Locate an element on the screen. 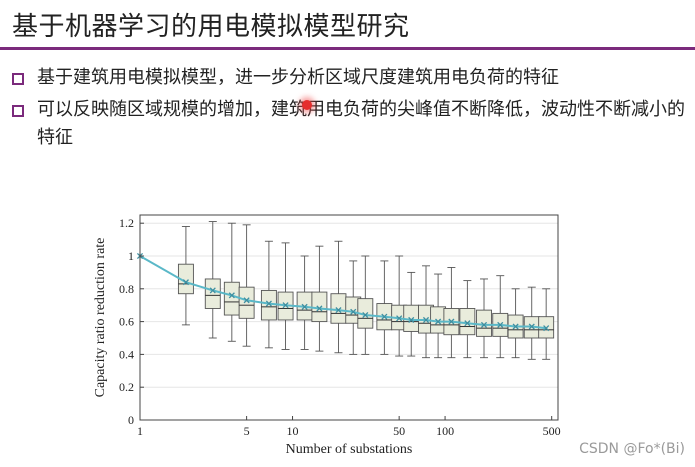  y-tick-label: 0.2 is located at coordinates (126, 387).